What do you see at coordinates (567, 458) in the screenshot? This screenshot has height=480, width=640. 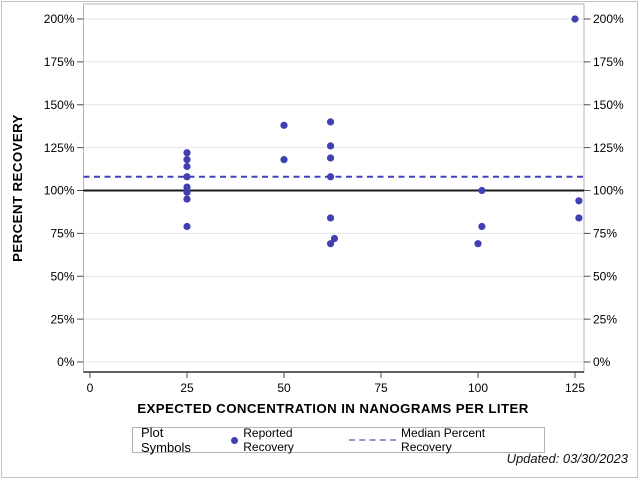 I see `footnote: Updated: 03/30/2023` at bounding box center [567, 458].